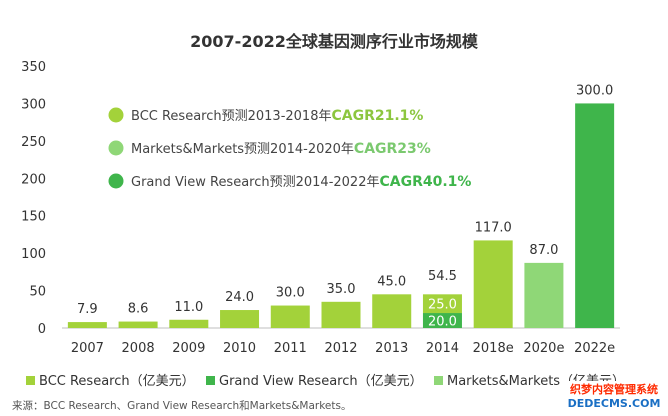 The height and width of the screenshot is (416, 668). Describe the element at coordinates (37, 292) in the screenshot. I see `y-tick-label: 50` at that location.